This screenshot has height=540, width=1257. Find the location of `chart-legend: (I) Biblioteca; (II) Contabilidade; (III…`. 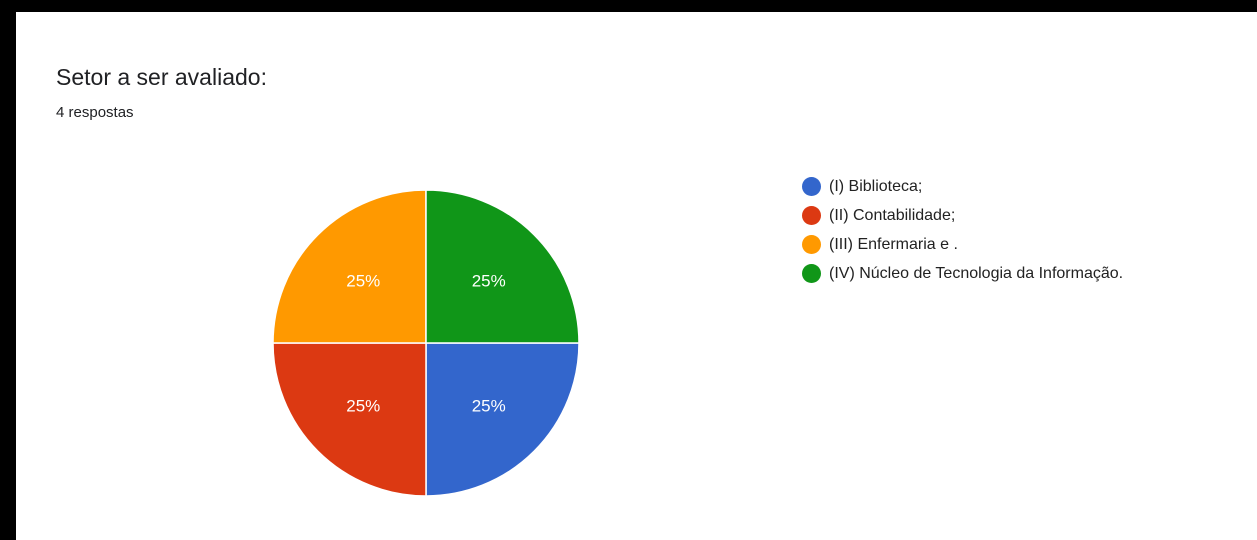

chart-legend: (I) Biblioteca; (II) Contabilidade; (III… is located at coordinates (967, 234).